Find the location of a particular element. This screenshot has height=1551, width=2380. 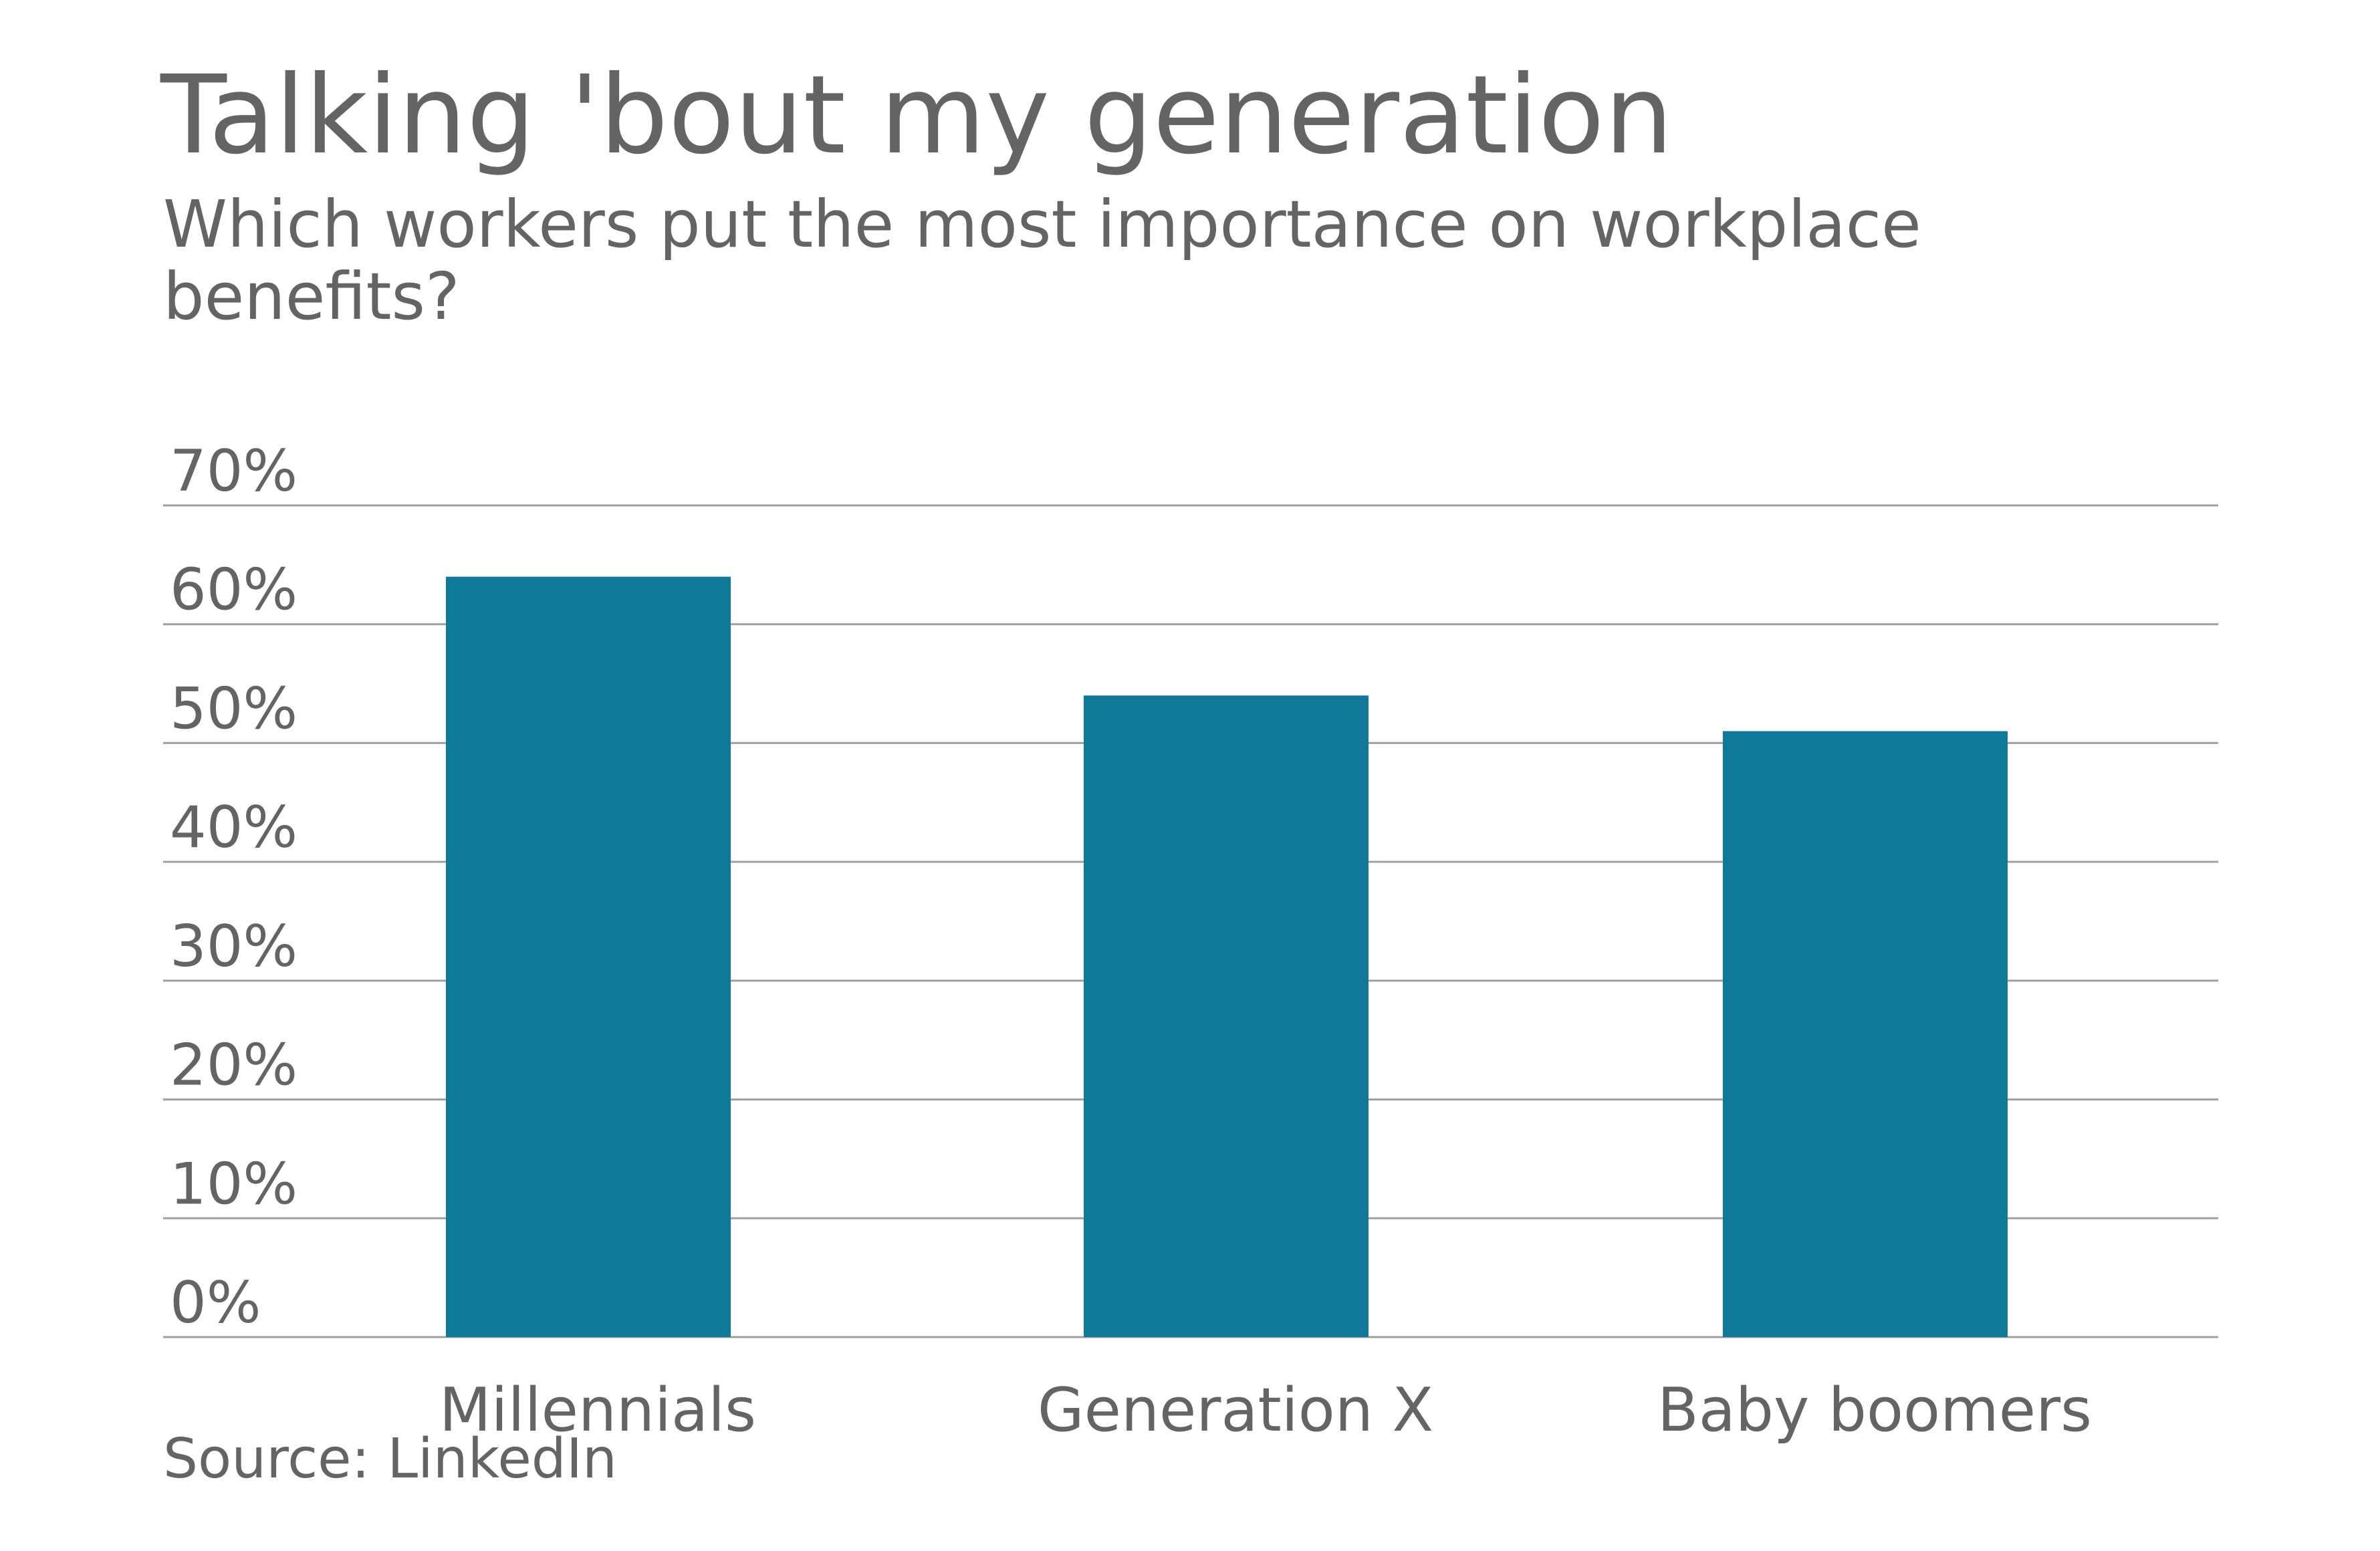

bar-baby-boomers is located at coordinates (1865, 1034).